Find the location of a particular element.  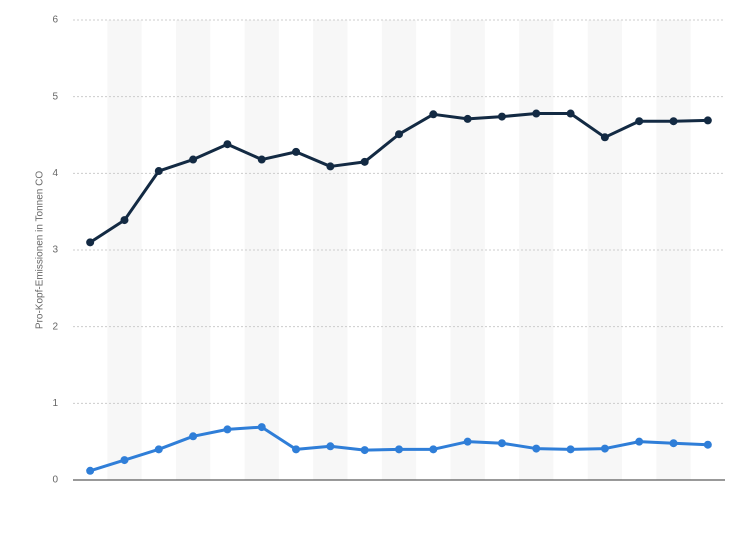

y-tick-label: 4 is located at coordinates (55, 173).